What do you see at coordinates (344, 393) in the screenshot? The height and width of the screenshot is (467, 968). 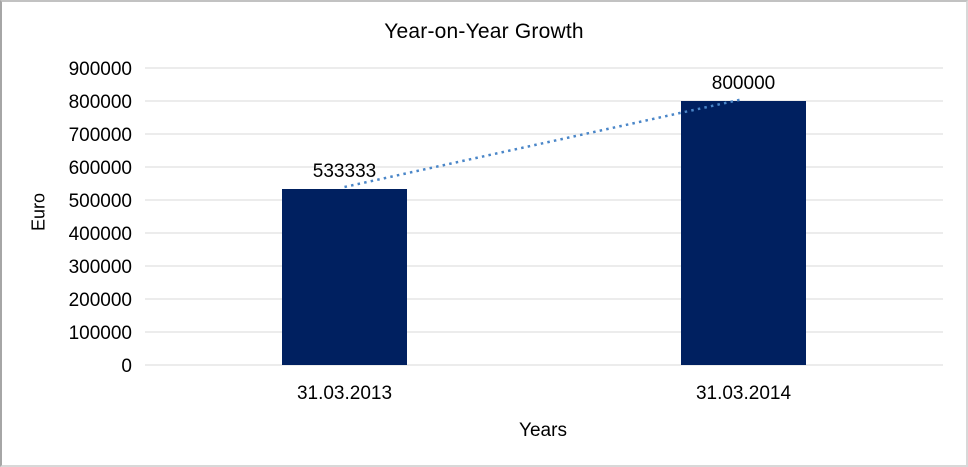 I see `x-tick-label: 31.03.2013` at bounding box center [344, 393].